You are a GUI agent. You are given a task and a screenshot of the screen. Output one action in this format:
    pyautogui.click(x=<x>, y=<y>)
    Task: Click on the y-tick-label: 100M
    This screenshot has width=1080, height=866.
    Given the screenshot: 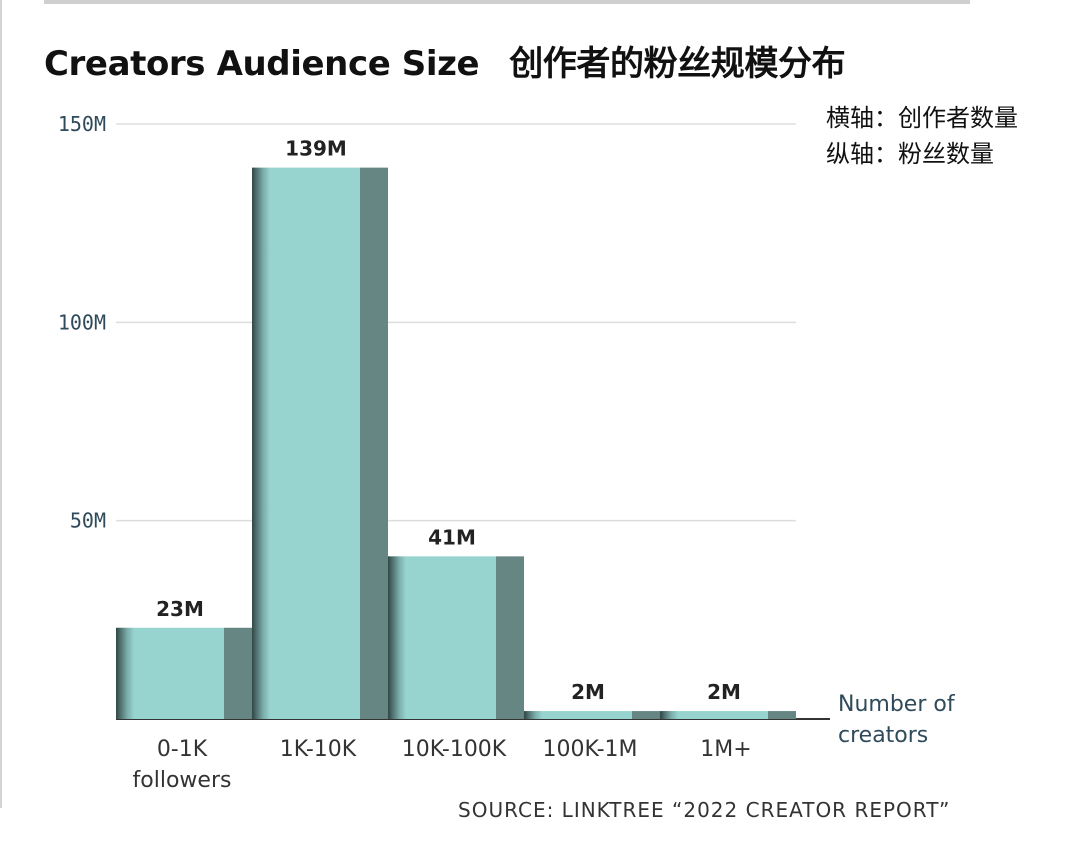 What is the action you would take?
    pyautogui.click(x=82, y=322)
    